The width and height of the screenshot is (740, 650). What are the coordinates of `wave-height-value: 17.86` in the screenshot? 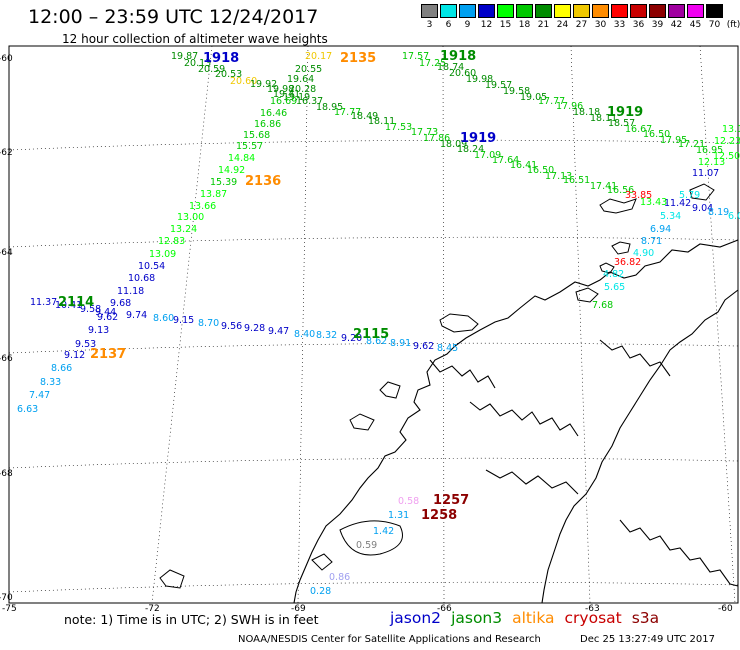 It's located at (437, 138).